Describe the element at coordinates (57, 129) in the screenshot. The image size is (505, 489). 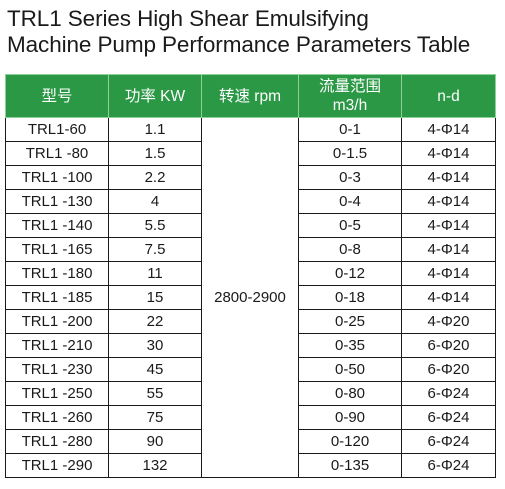
I see `cell-model: TRL1-60` at that location.